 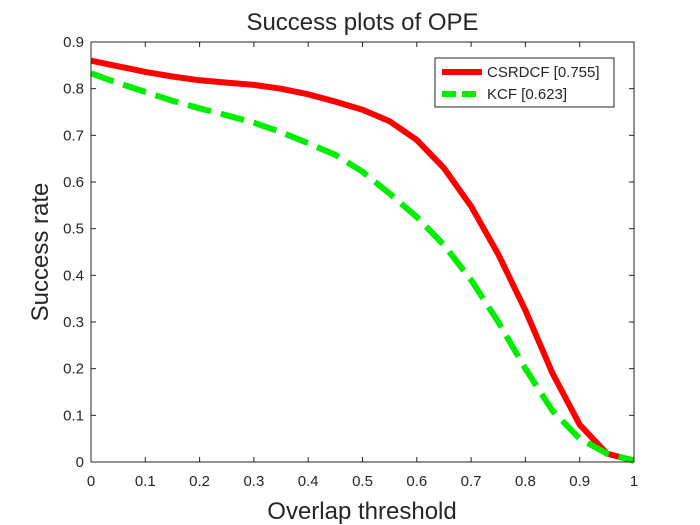 I want to click on x-tick-label: 0.7, so click(x=471, y=481).